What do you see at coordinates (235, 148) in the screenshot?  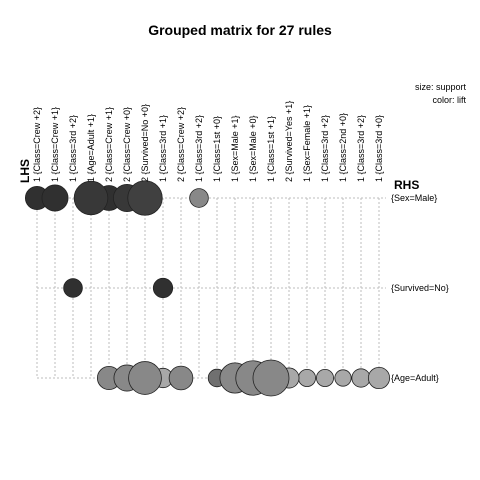 I see `lhs-group-label: 1 {Sex=Male +1}` at bounding box center [235, 148].